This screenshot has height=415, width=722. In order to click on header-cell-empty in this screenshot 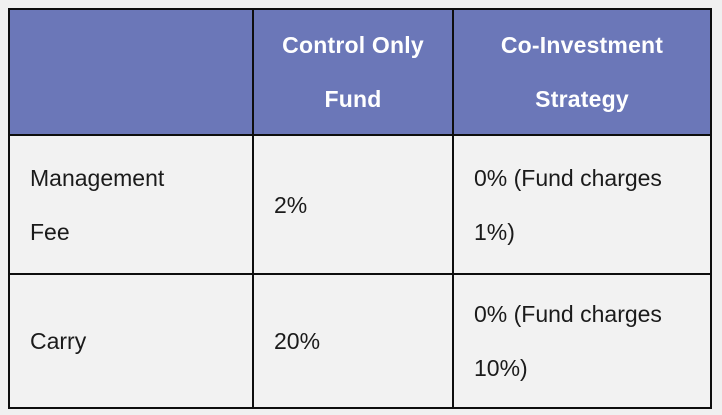, I will do `click(131, 72)`.